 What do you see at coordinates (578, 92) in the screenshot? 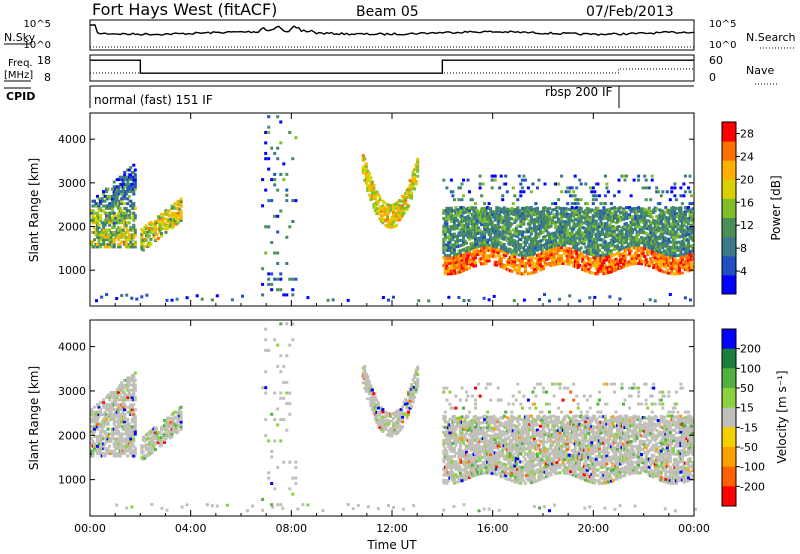
I see `cpid-rbsp-text: rbsp 200 IF` at bounding box center [578, 92].